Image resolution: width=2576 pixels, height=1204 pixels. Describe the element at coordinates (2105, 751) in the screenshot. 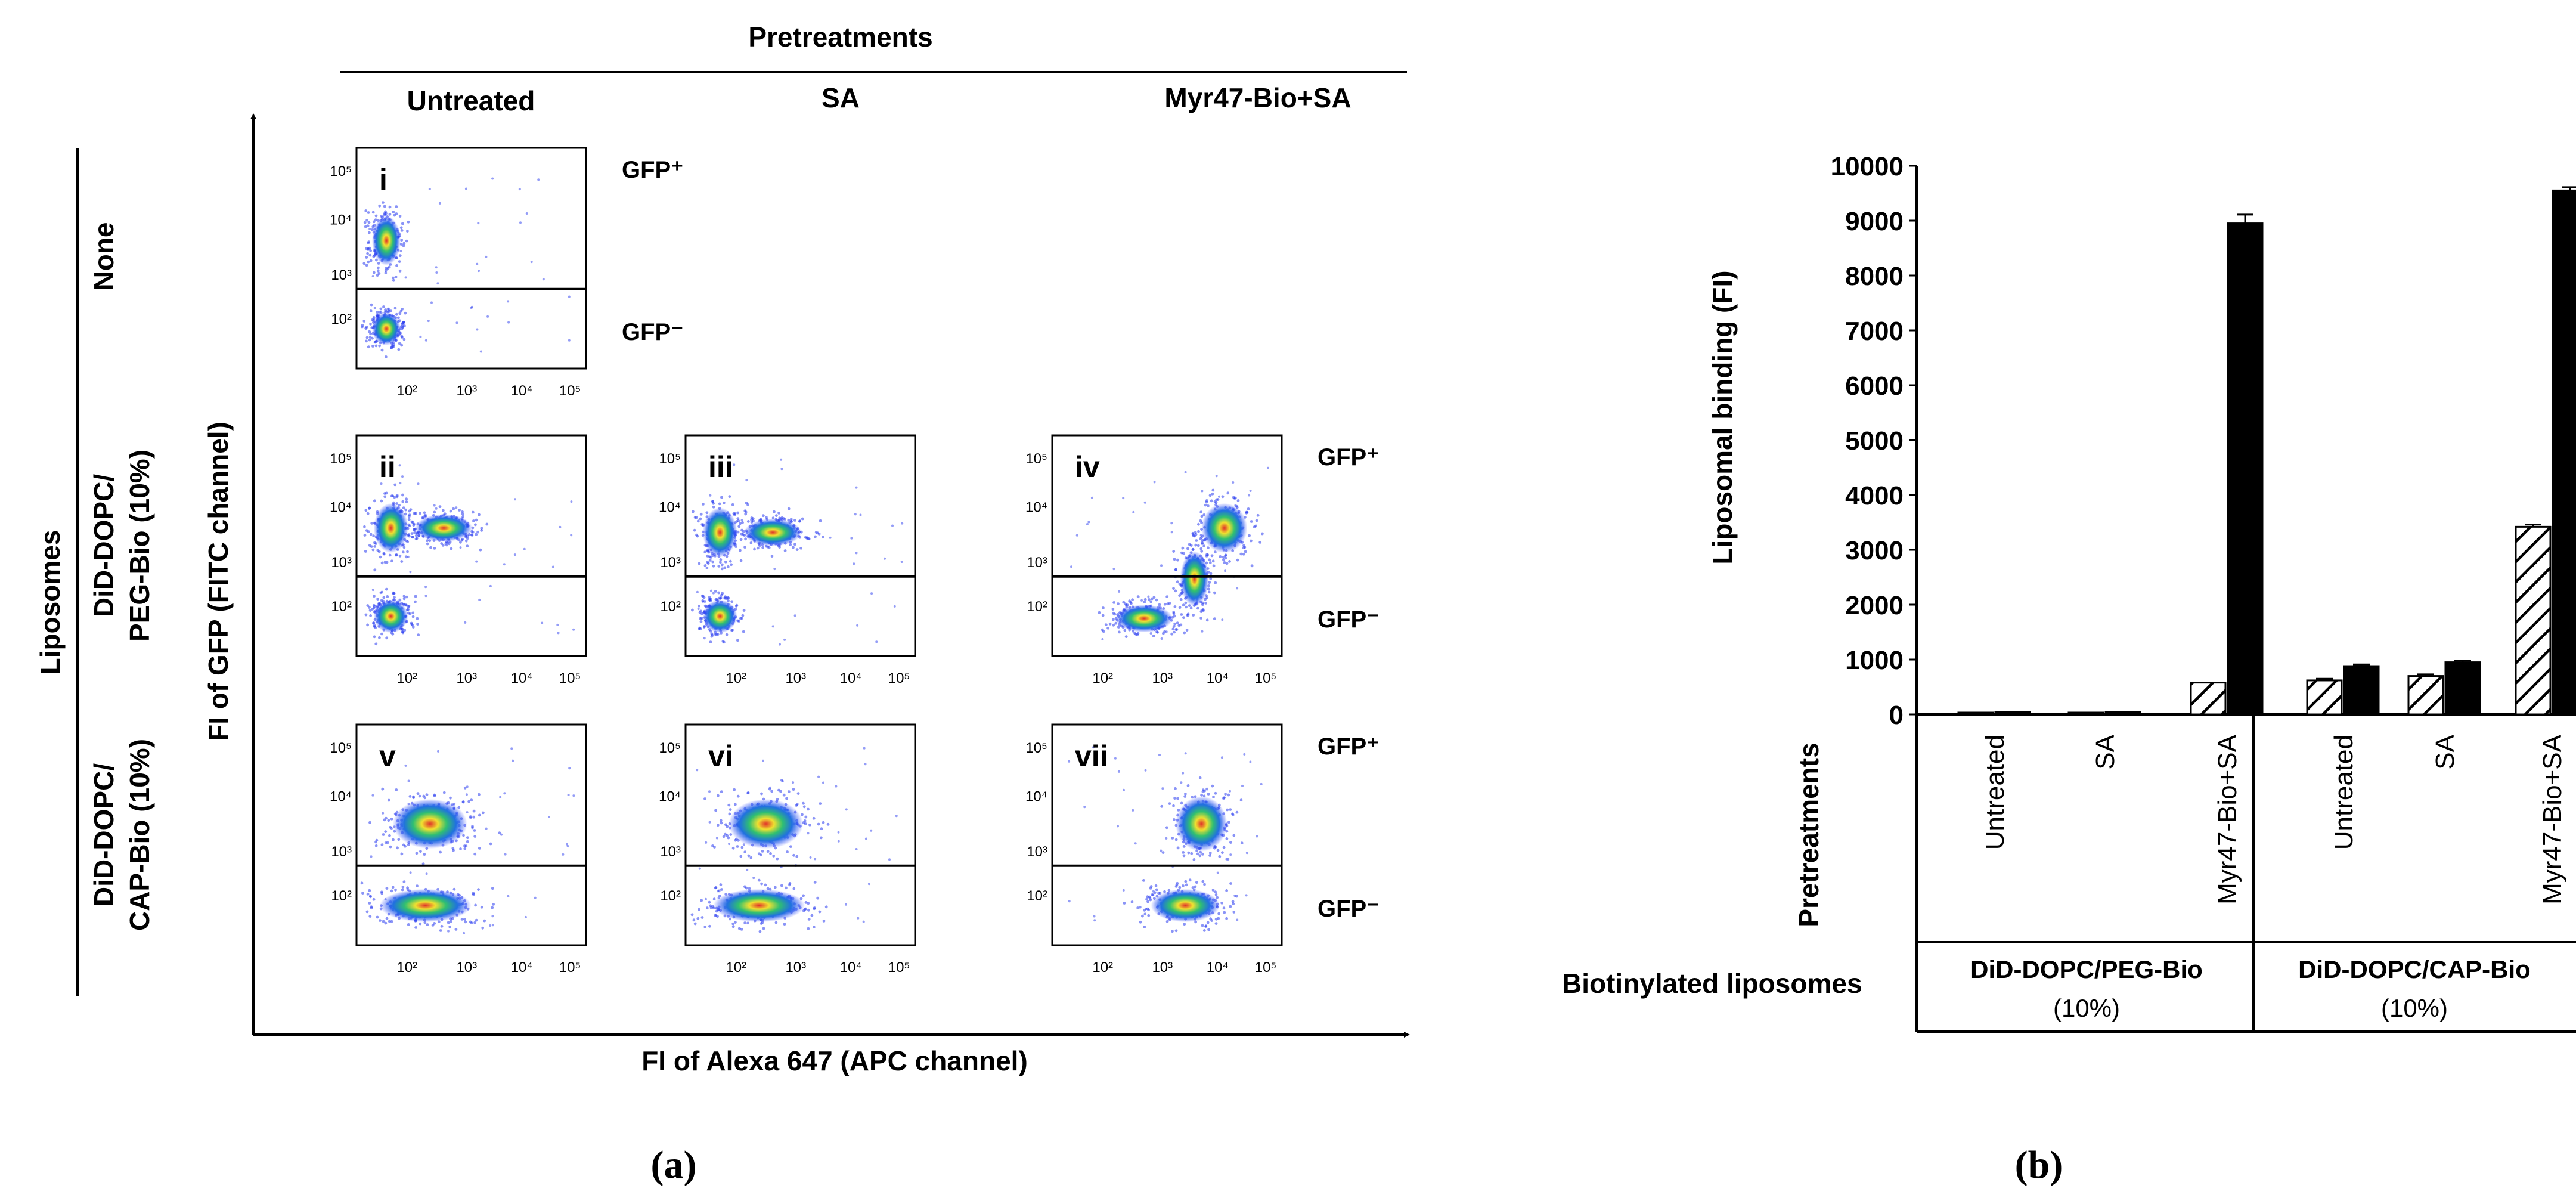

I see `category-label: SA` at that location.